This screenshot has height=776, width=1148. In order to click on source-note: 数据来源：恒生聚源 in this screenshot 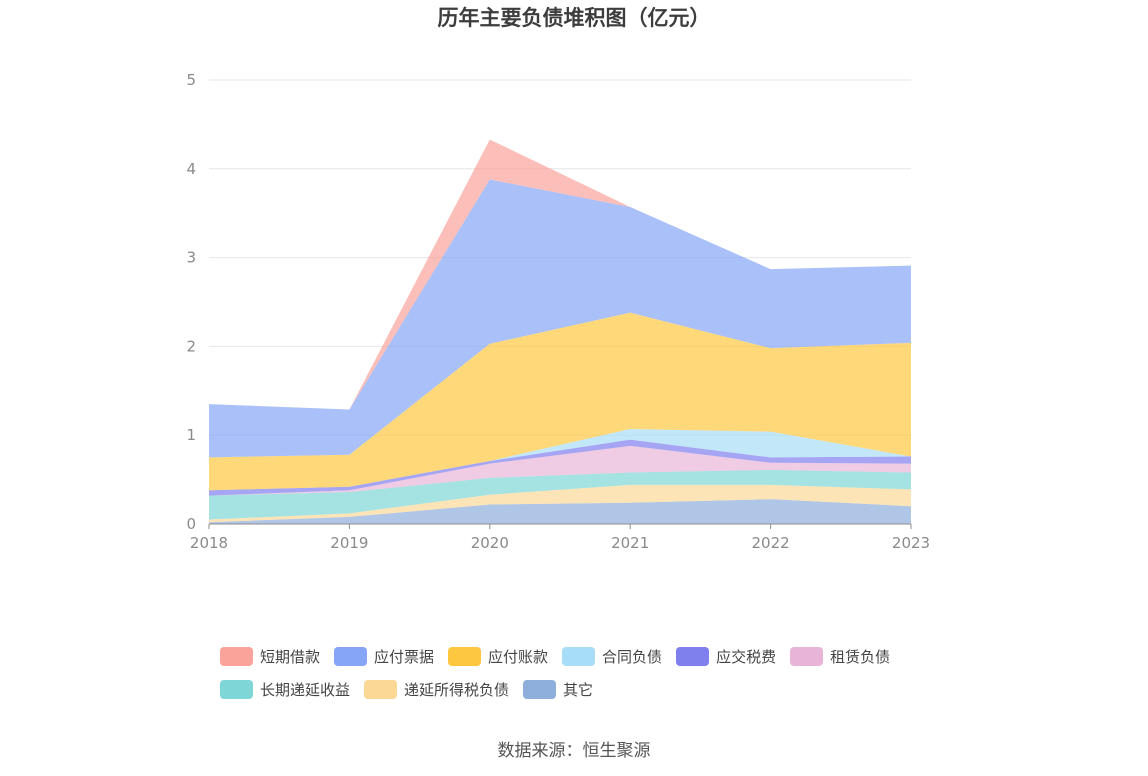, I will do `click(574, 751)`.